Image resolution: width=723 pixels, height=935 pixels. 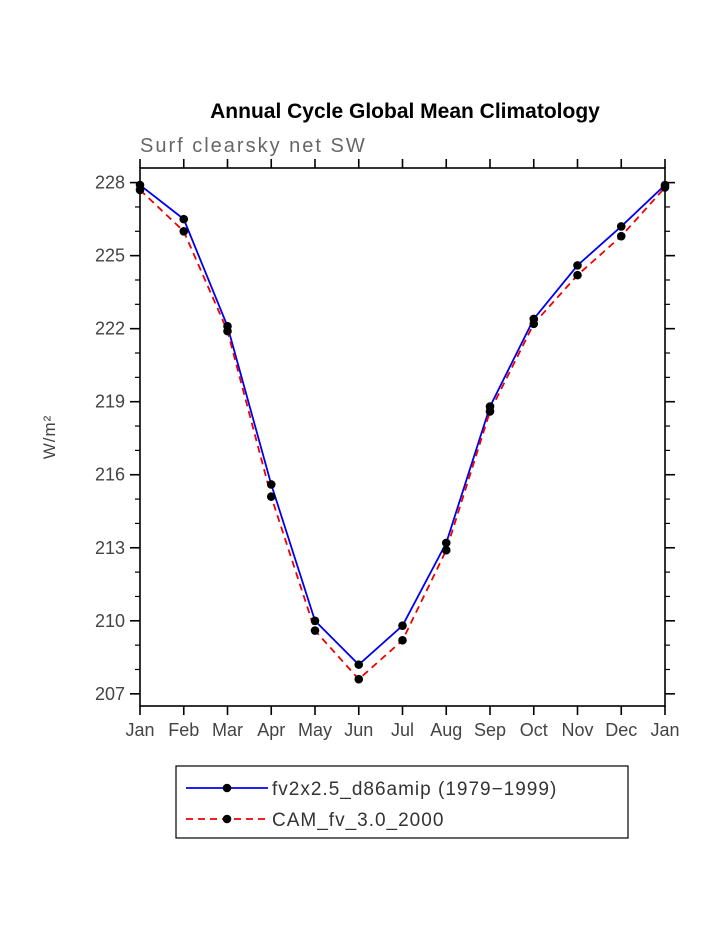 I want to click on x-tick-label: May, so click(x=315, y=730).